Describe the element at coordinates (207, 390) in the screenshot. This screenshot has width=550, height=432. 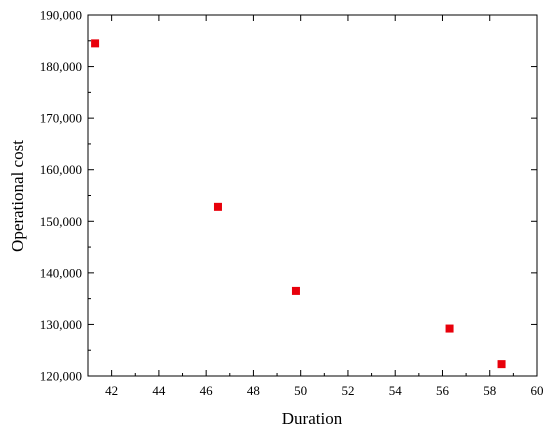
I see `x-tick-label: 46` at that location.